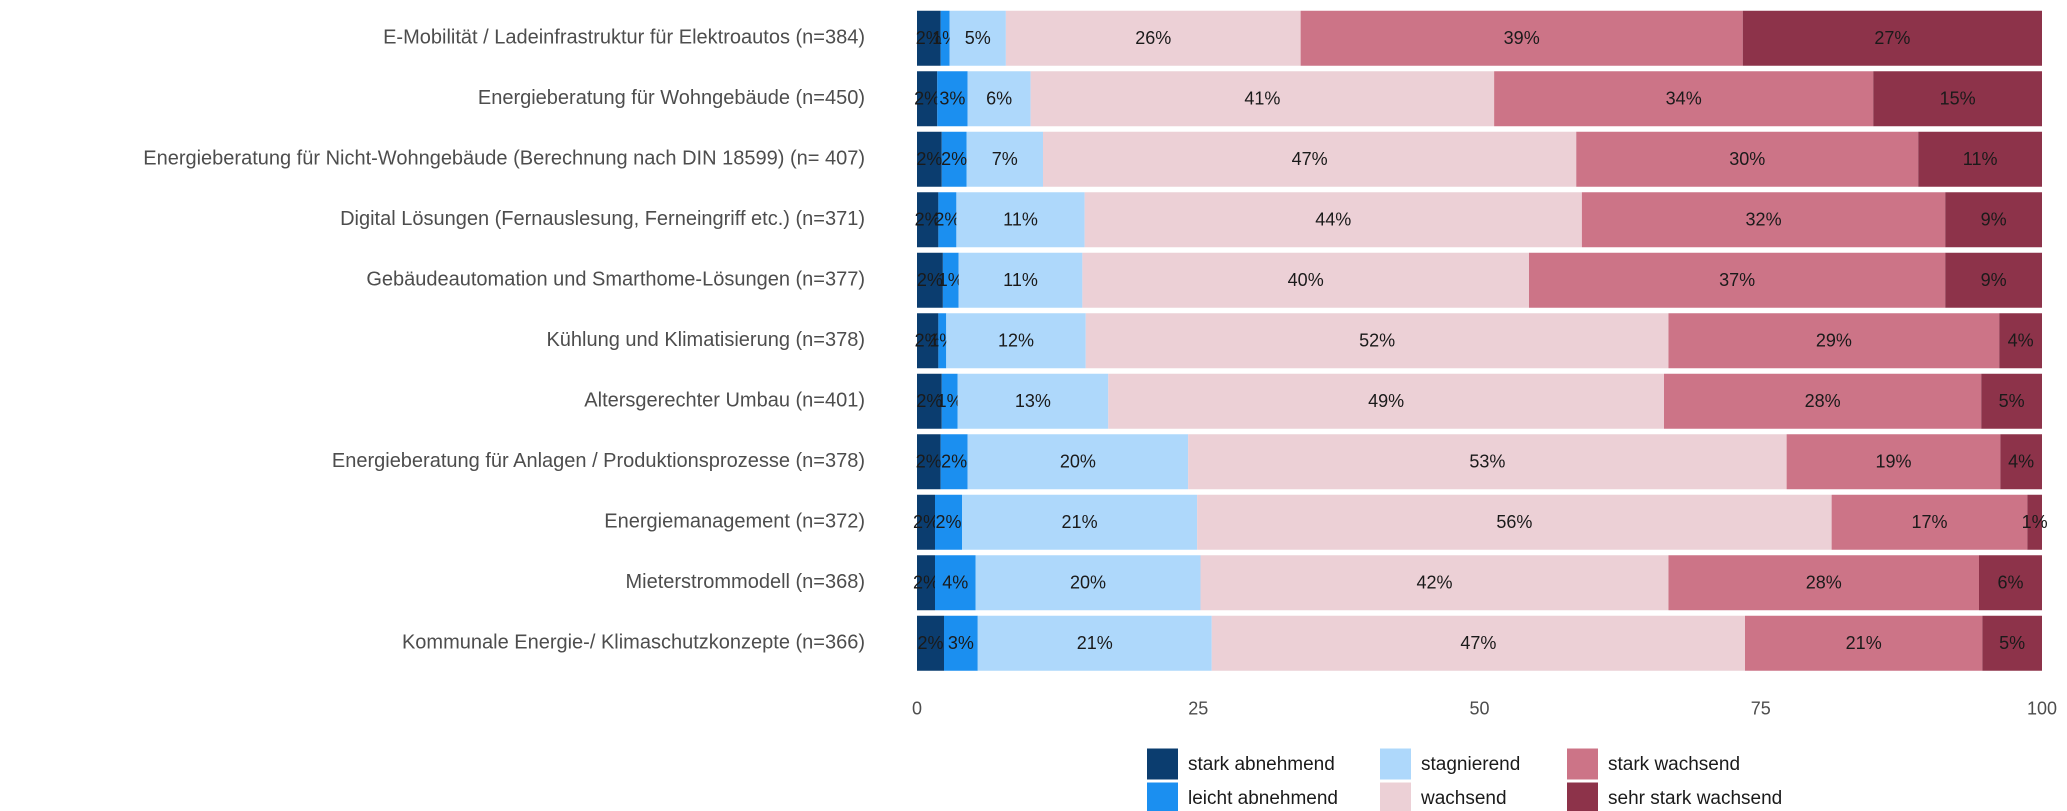  Describe the element at coordinates (1695, 798) in the screenshot. I see `legend-label: sehr stark wachsend` at that location.